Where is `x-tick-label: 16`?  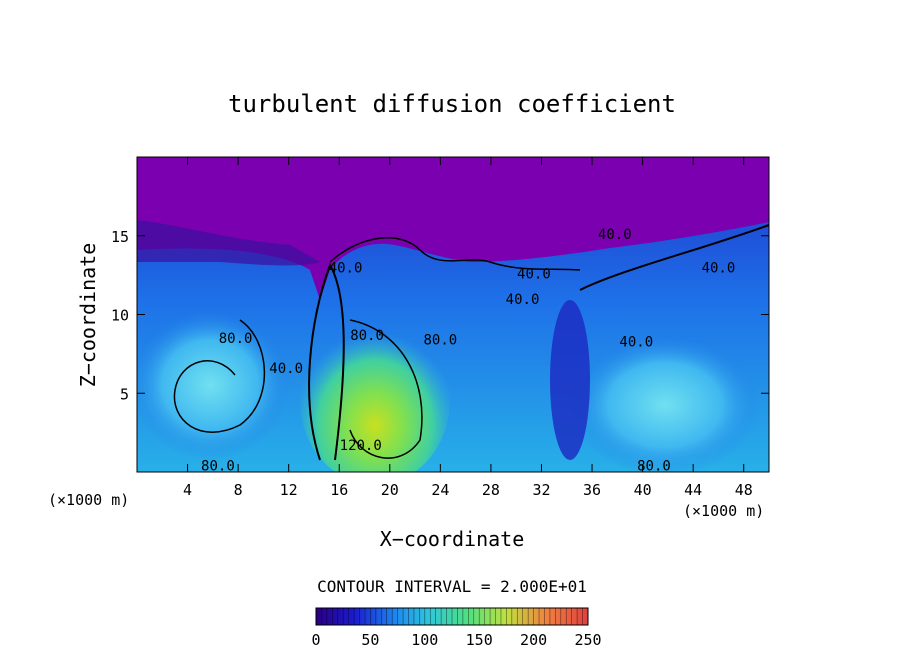
x-tick-label: 16 is located at coordinates (339, 490).